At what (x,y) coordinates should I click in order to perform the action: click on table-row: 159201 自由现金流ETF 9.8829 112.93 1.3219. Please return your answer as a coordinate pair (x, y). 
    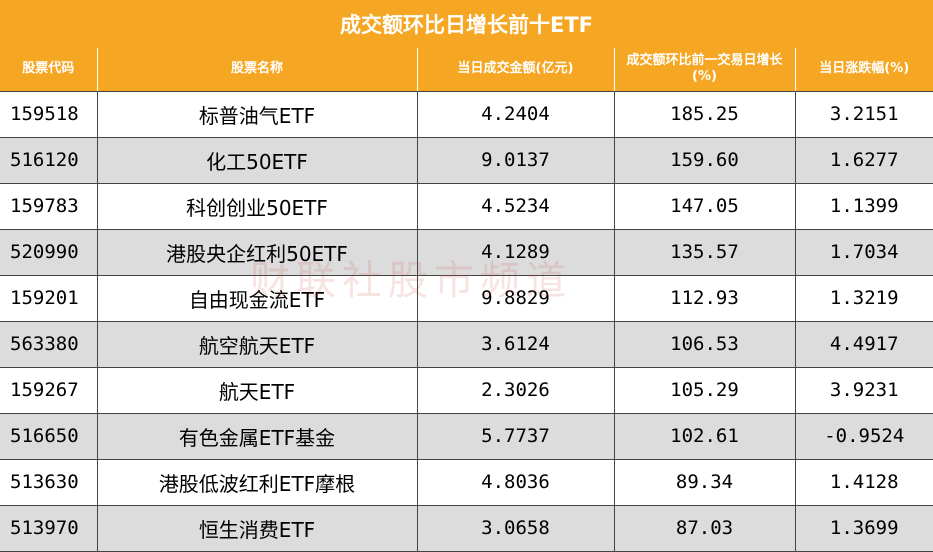
    Looking at the image, I should click on (466, 298).